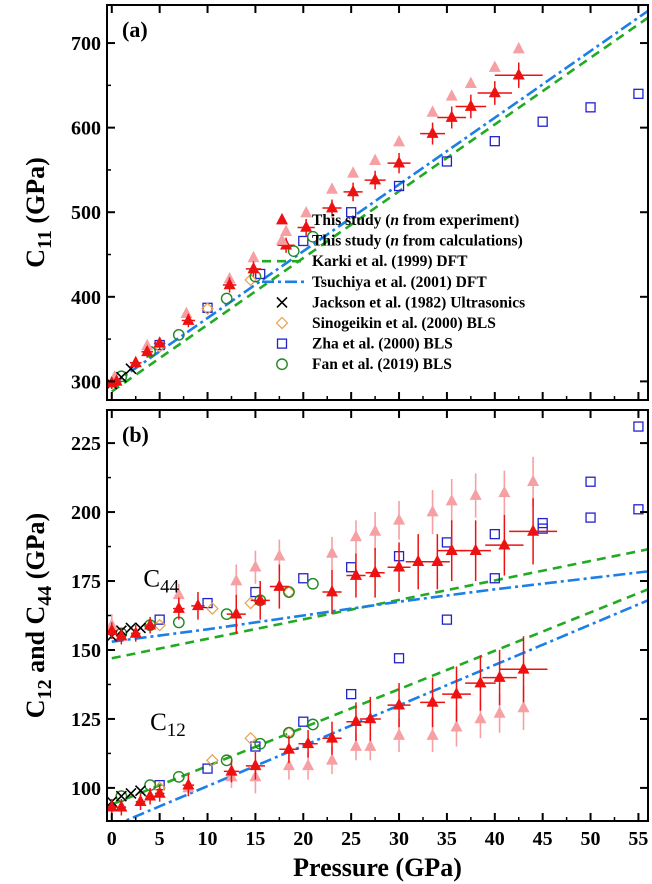  Describe the element at coordinates (135, 434) in the screenshot. I see `panel-label: (b)` at that location.